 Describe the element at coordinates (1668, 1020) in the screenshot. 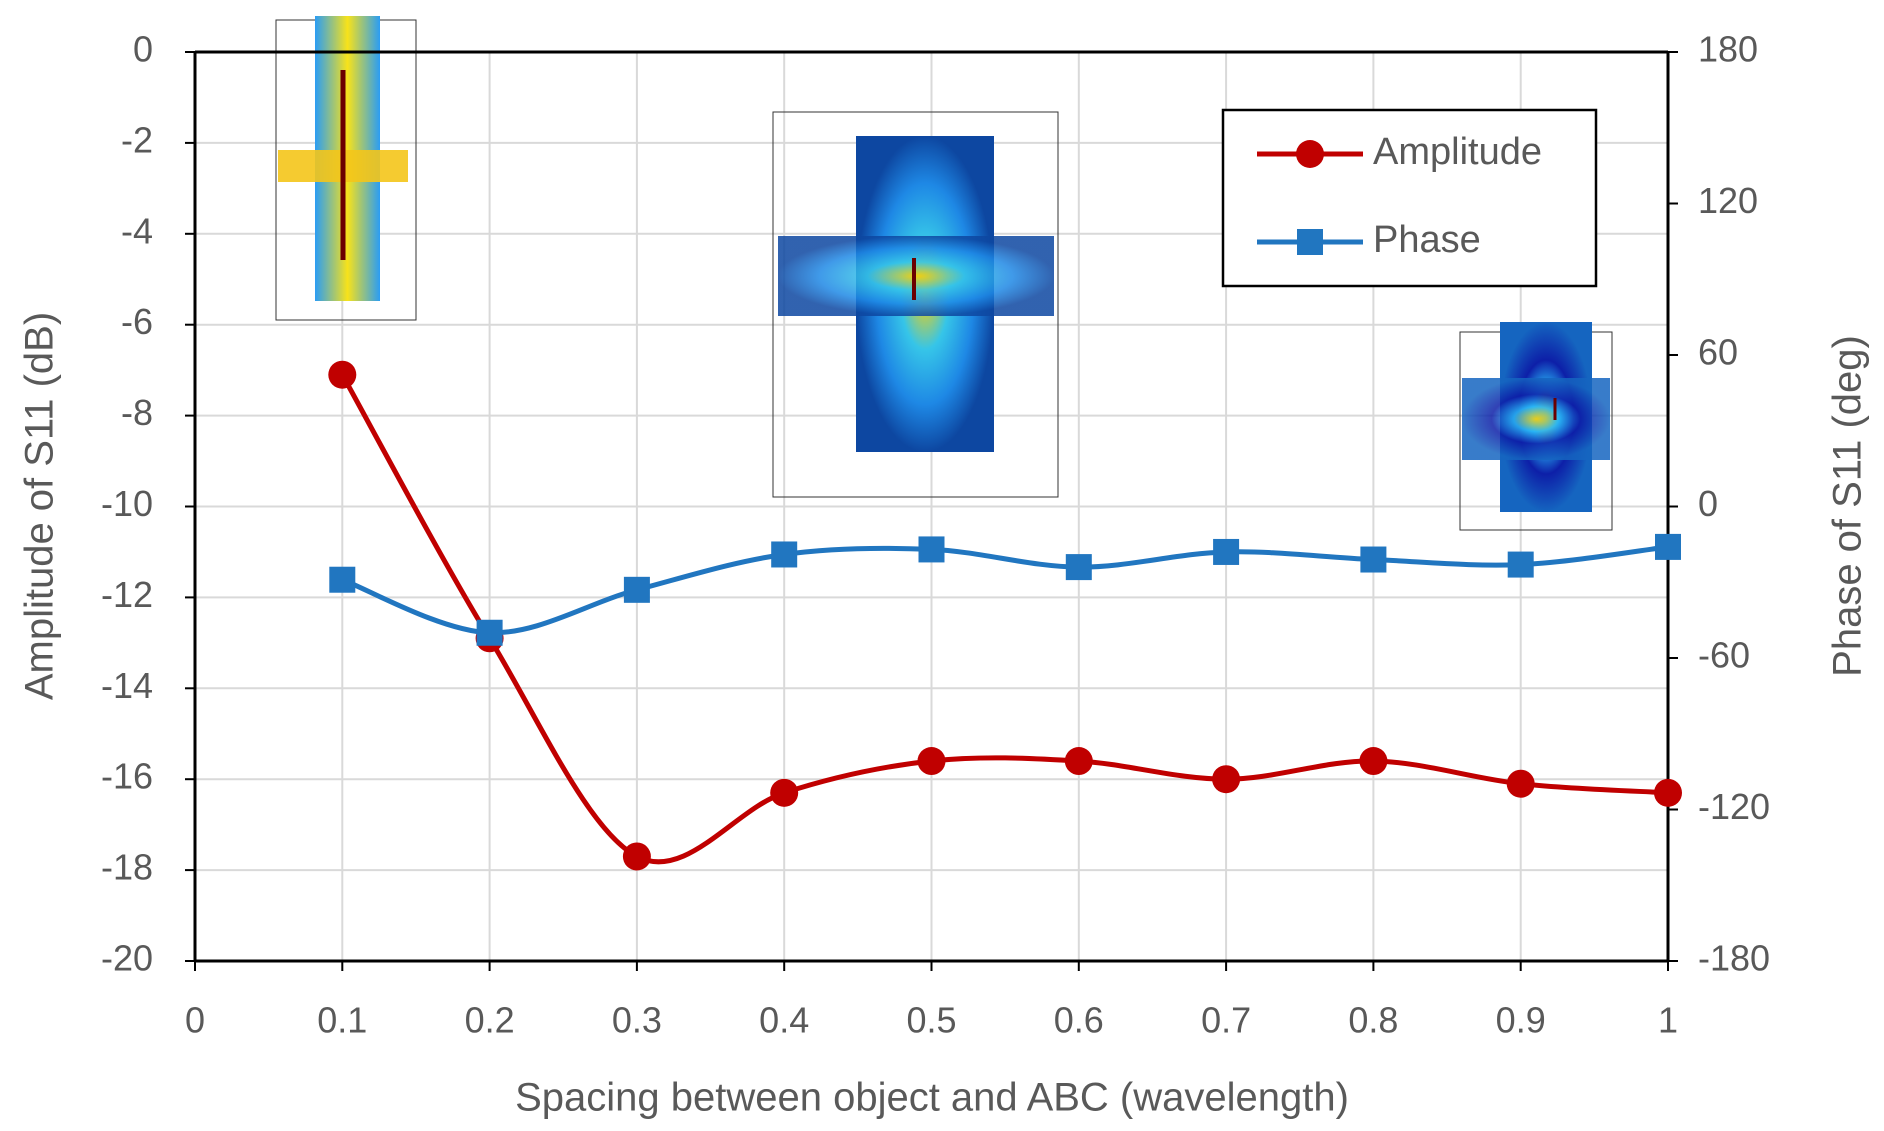

I see `x-tick-label: 1` at that location.